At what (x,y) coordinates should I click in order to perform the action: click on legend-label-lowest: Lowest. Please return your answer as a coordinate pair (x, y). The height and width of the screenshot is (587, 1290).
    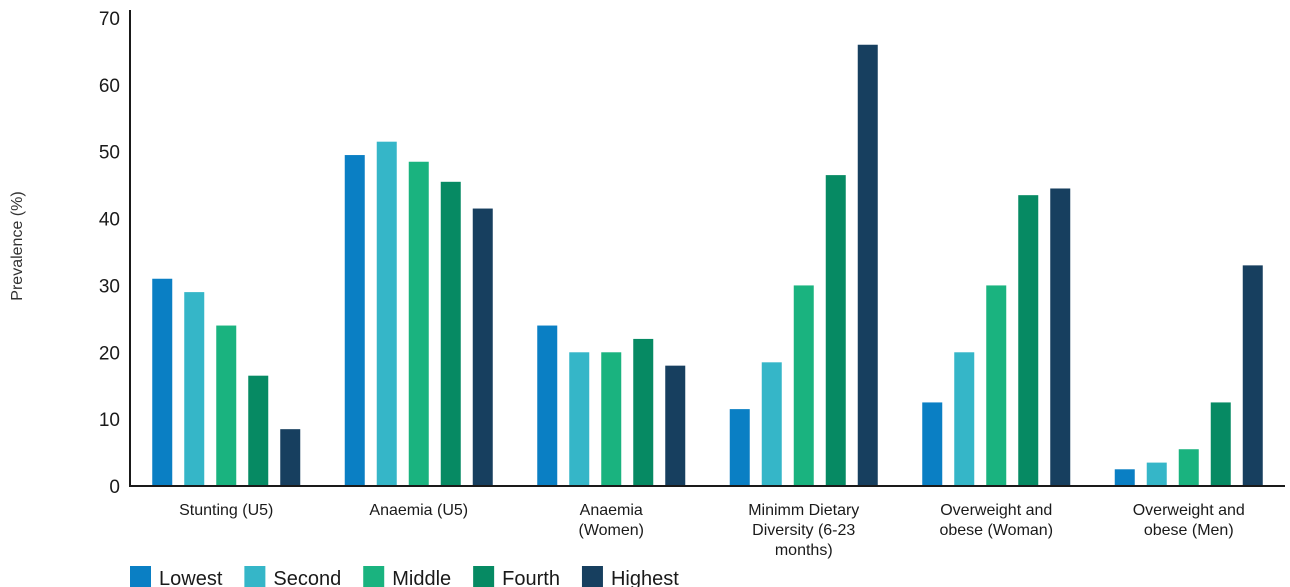
    Looking at the image, I should click on (191, 577).